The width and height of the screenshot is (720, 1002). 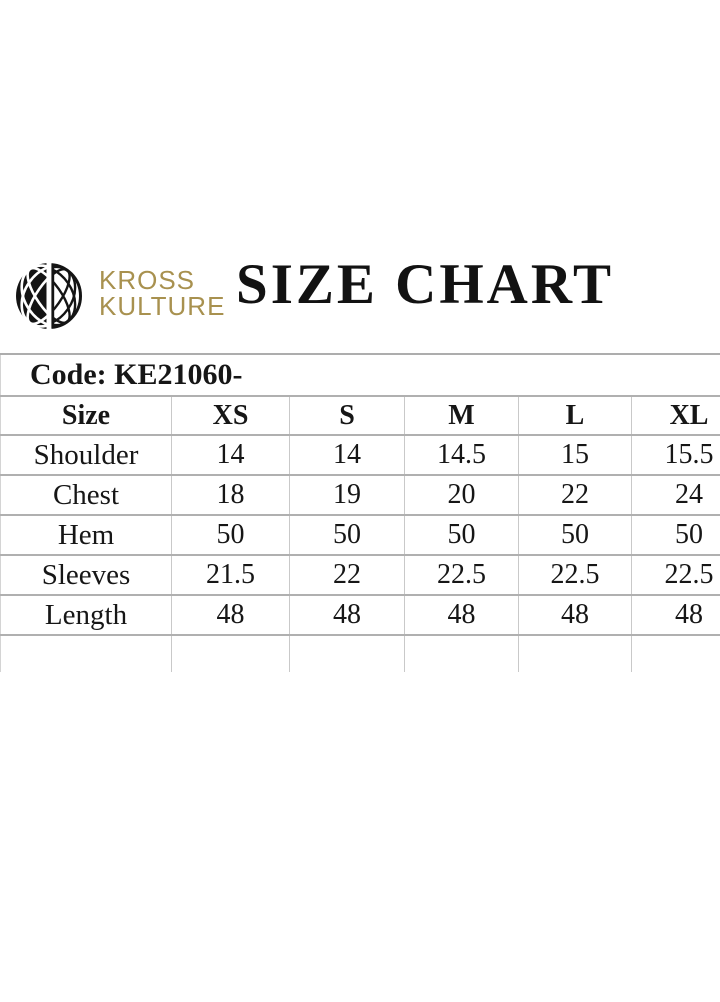 What do you see at coordinates (461, 416) in the screenshot?
I see `column-header-m: M` at bounding box center [461, 416].